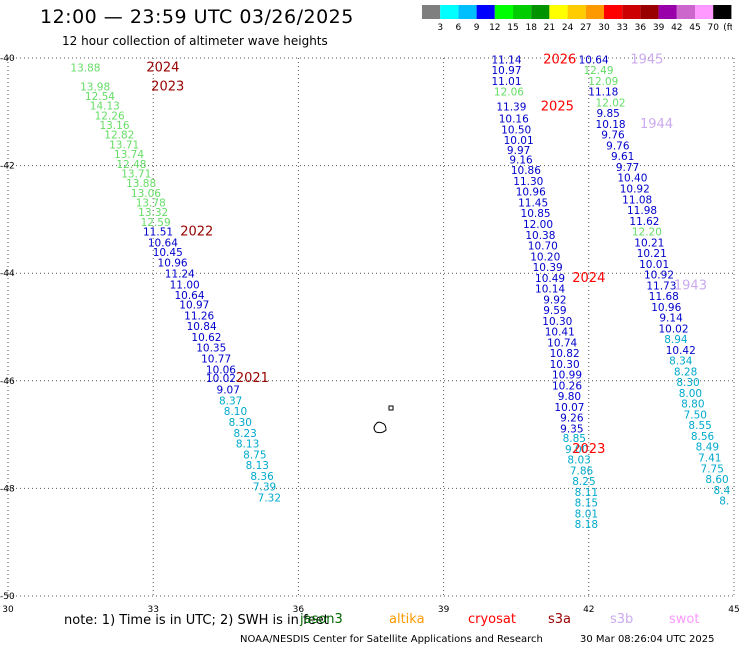 The height and width of the screenshot is (650, 740). What do you see at coordinates (647, 639) in the screenshot?
I see `timestamp-text: 30 Mar 08:26:04 UTC 2025` at bounding box center [647, 639].